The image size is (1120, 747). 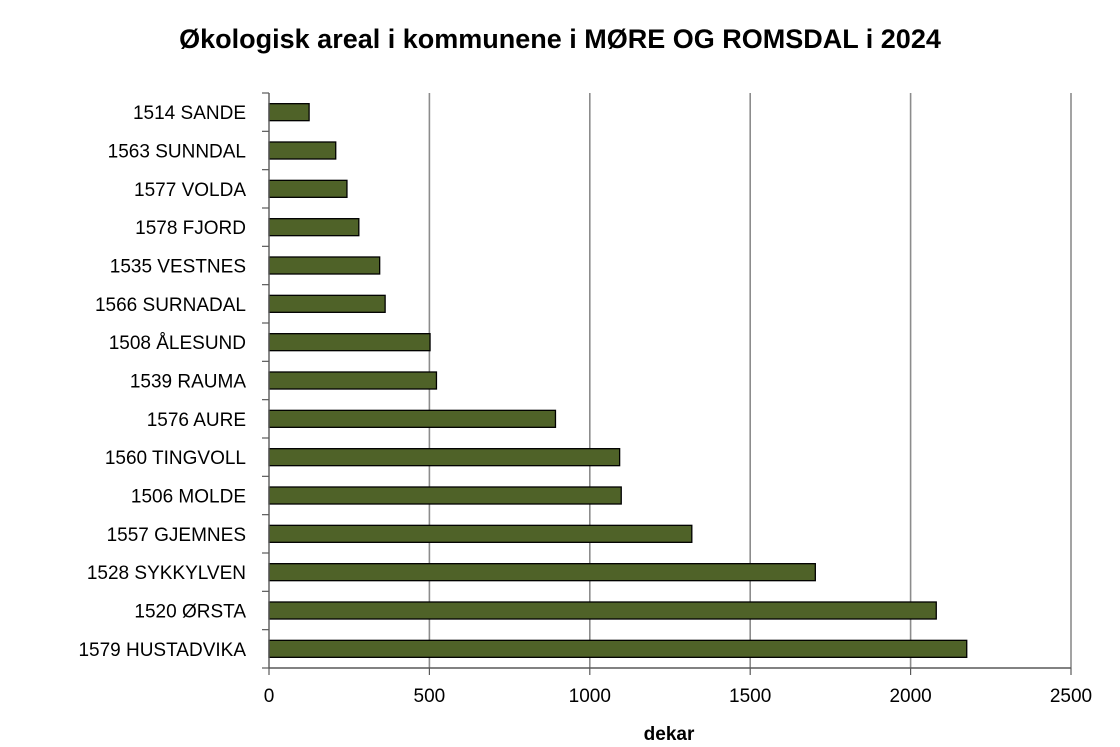 What do you see at coordinates (189, 113) in the screenshot?
I see `category-label: 1514 SANDE` at bounding box center [189, 113].